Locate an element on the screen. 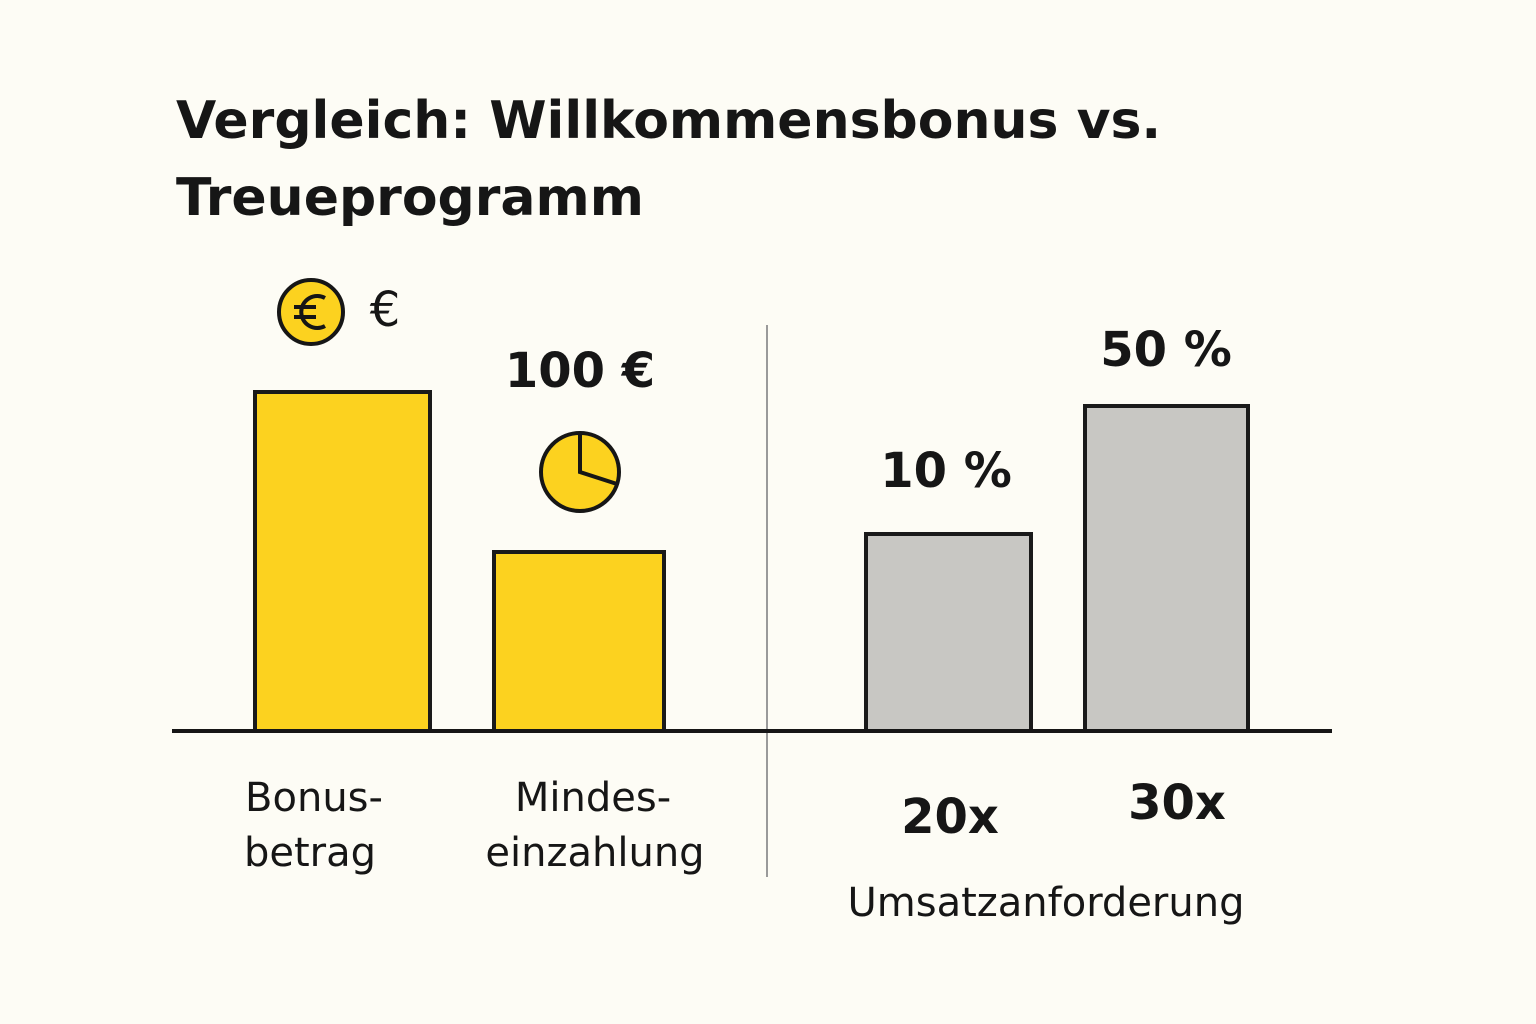  category-label: einzahlung is located at coordinates (594, 853).